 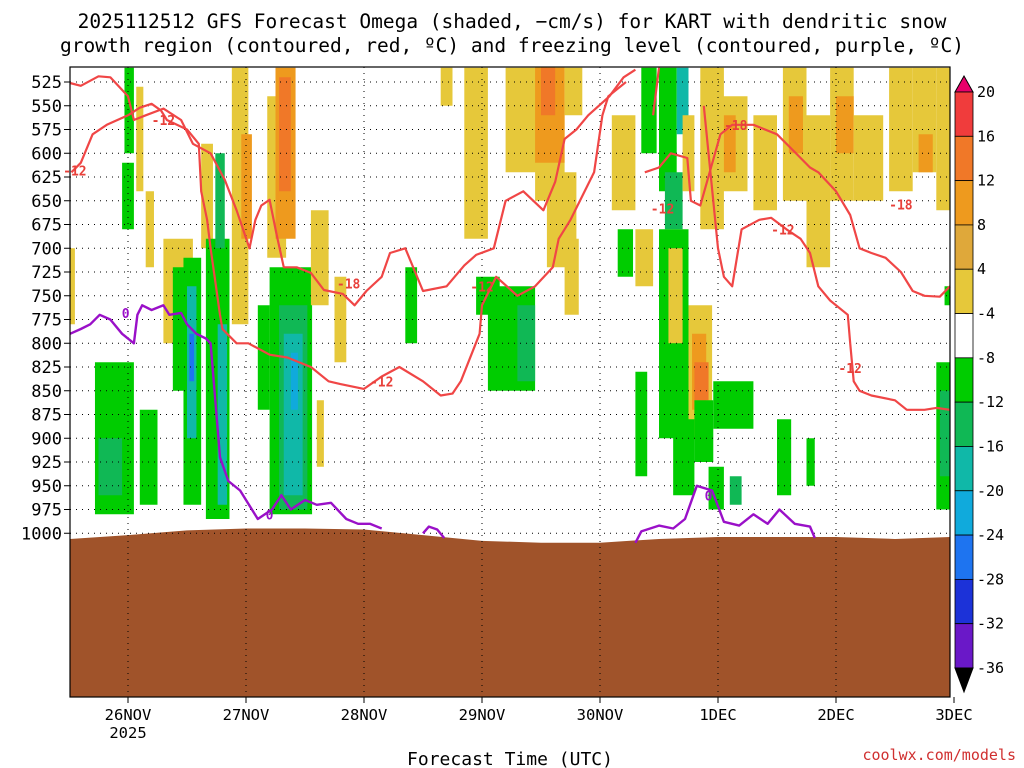 I want to click on ytick-label-875: 875, so click(x=46, y=416).